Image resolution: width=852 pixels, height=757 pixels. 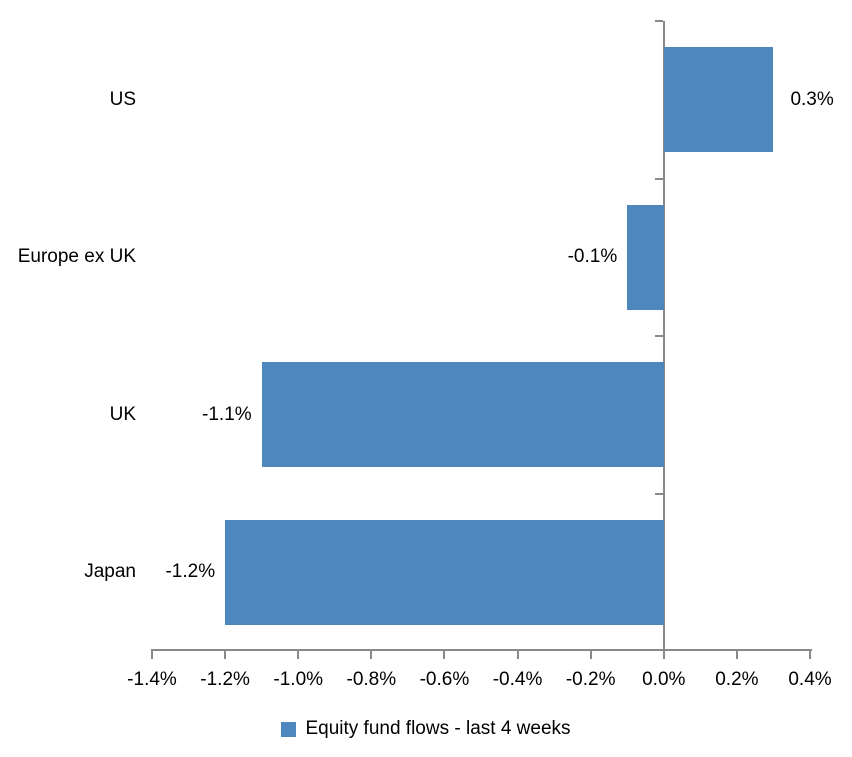 What do you see at coordinates (76, 257) in the screenshot?
I see `category-label: Europe ex UK` at bounding box center [76, 257].